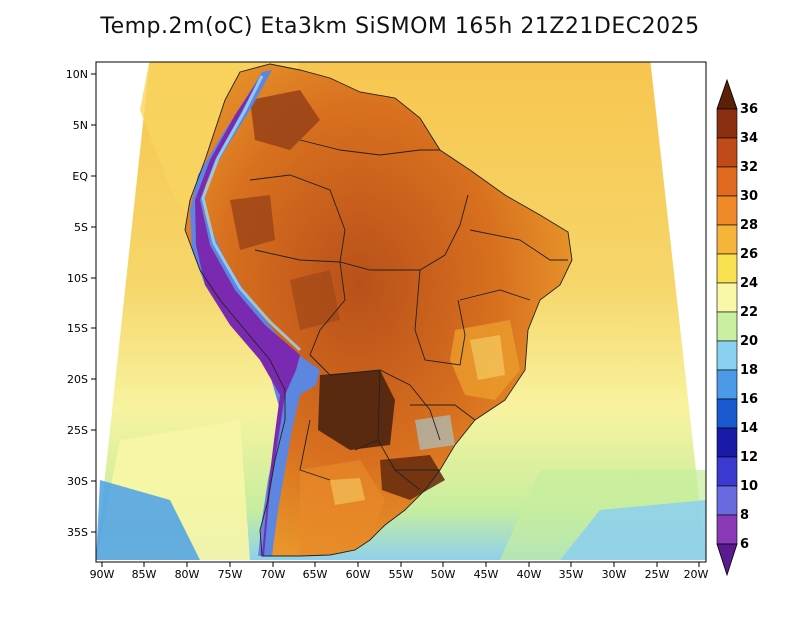  I want to click on lat-label: 10N, so click(77, 74).